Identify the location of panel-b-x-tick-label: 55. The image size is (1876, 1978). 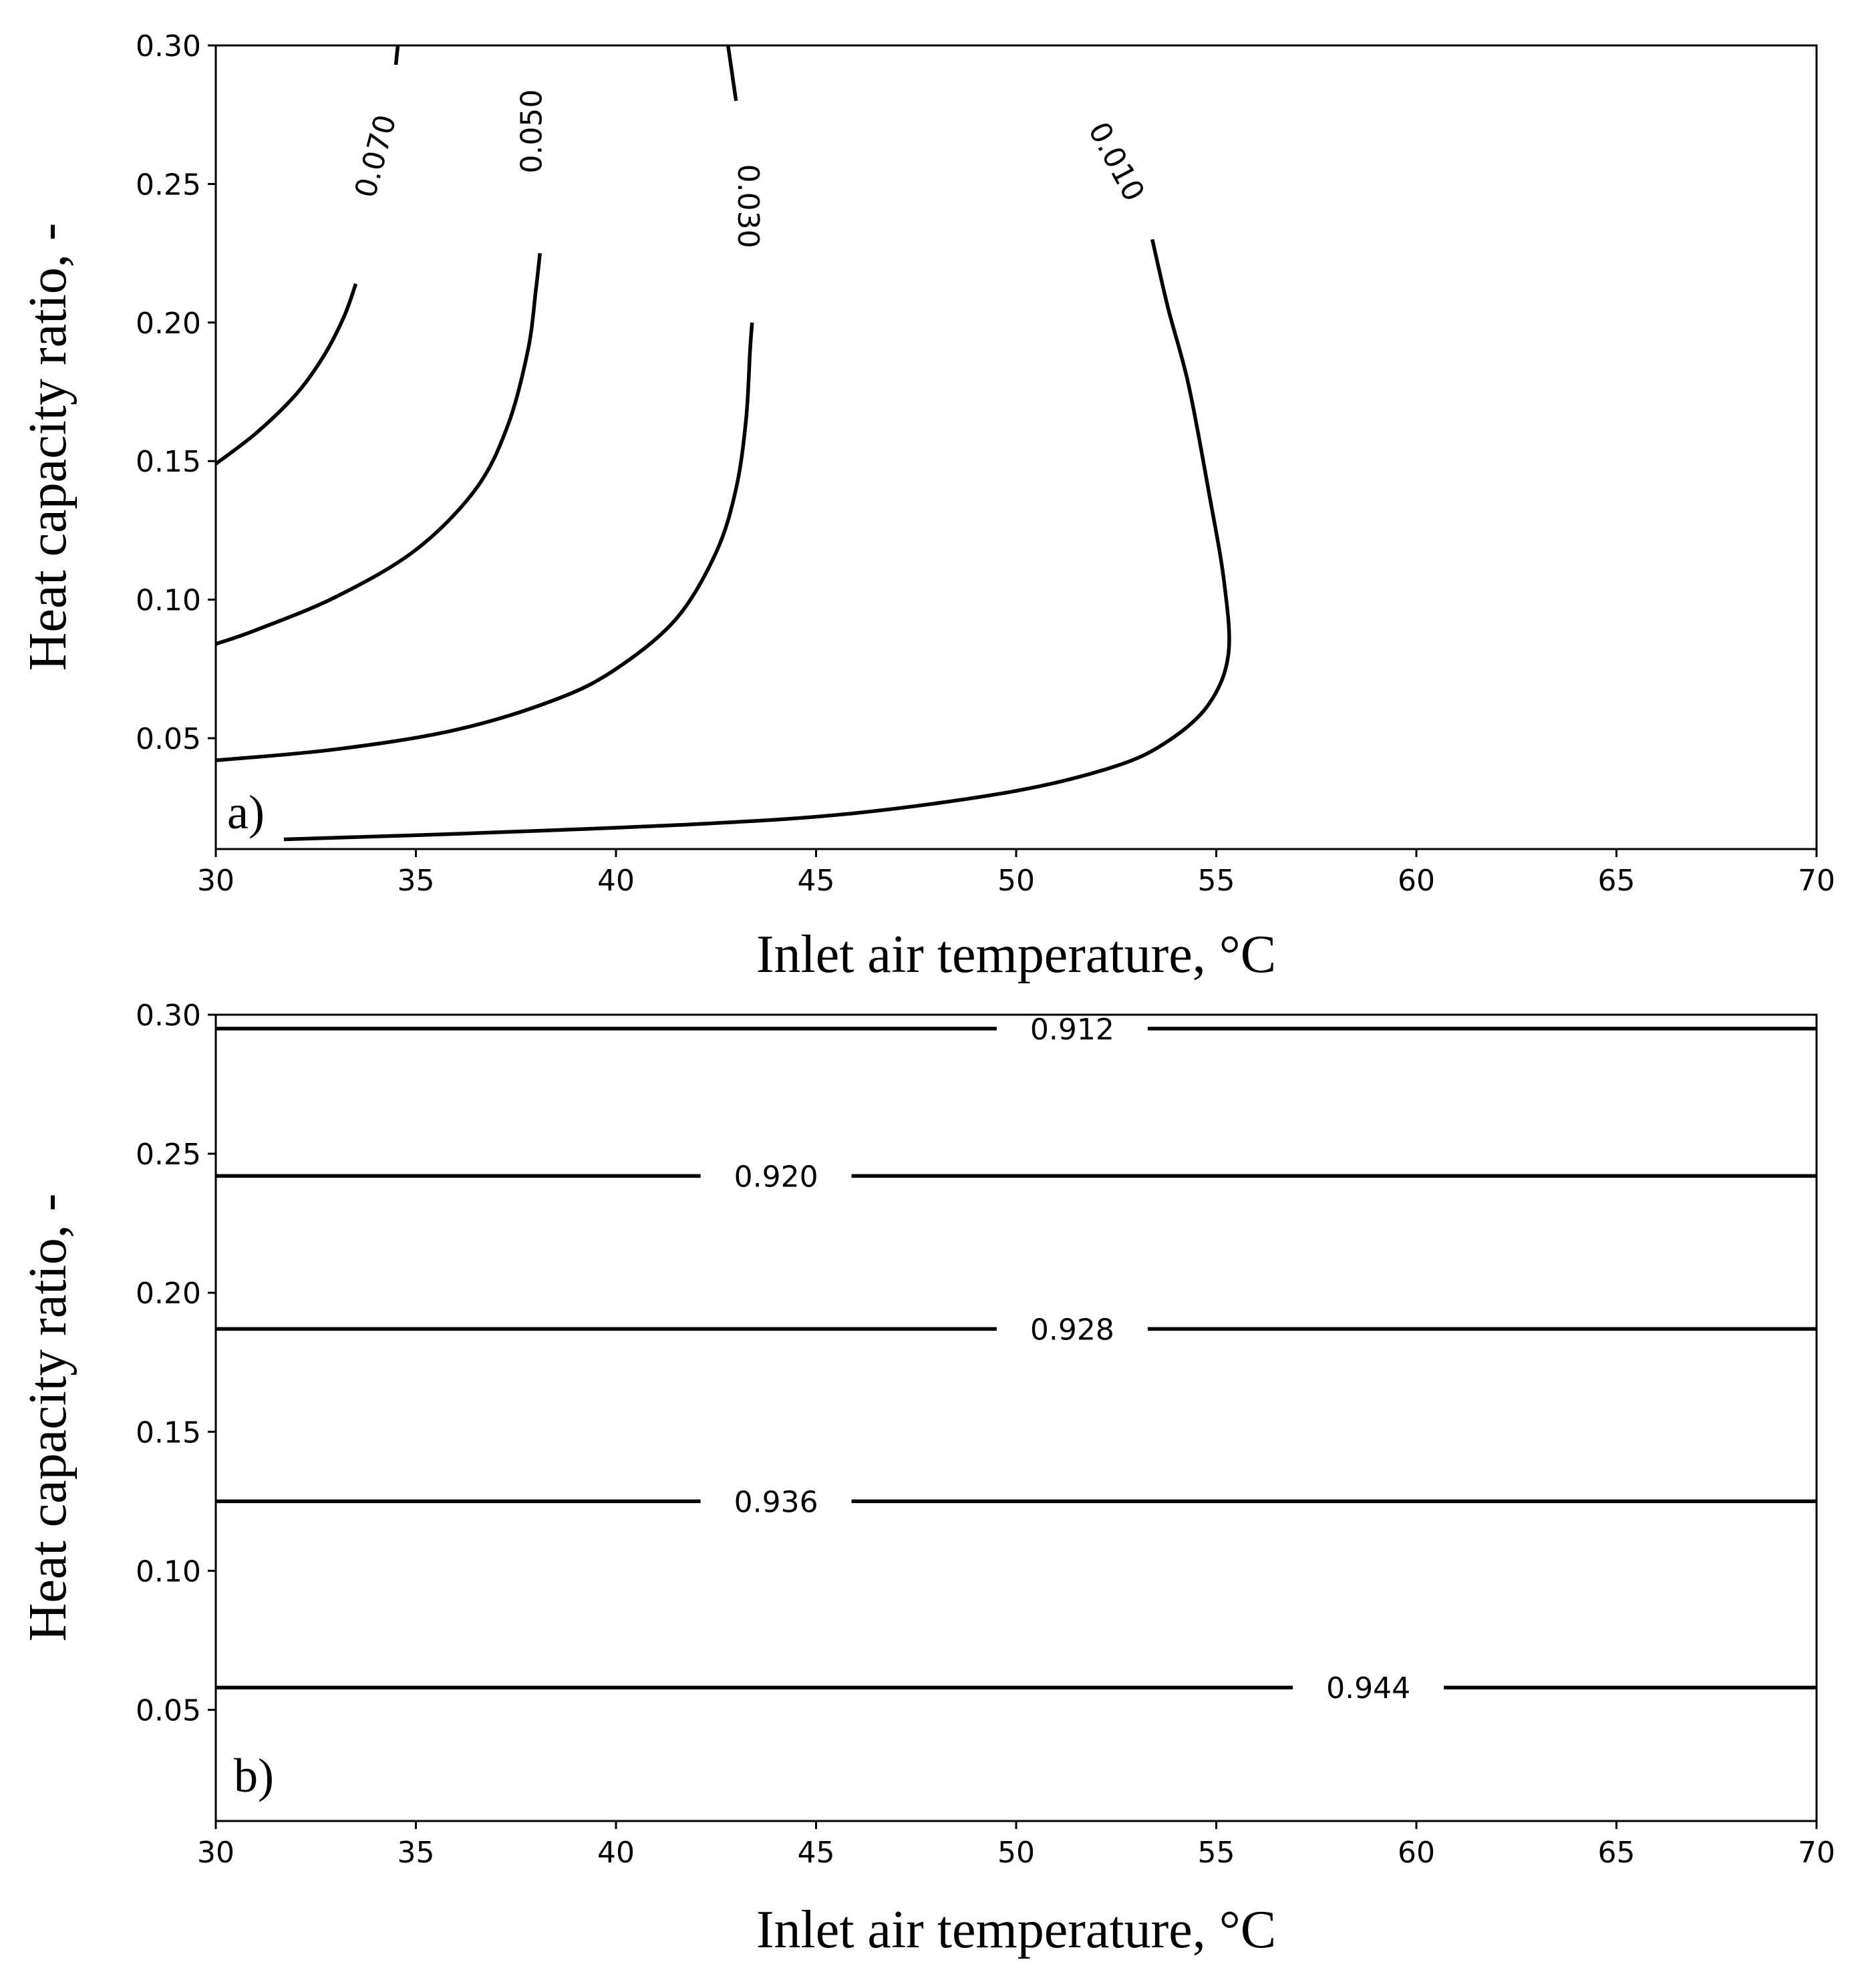
(1216, 1853).